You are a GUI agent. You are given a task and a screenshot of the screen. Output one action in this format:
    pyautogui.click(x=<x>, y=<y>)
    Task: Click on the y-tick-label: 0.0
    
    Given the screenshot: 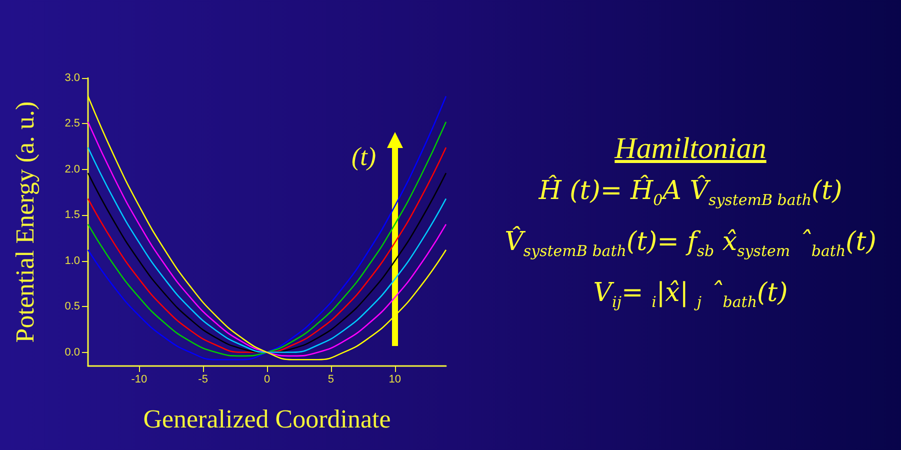 What is the action you would take?
    pyautogui.click(x=72, y=352)
    